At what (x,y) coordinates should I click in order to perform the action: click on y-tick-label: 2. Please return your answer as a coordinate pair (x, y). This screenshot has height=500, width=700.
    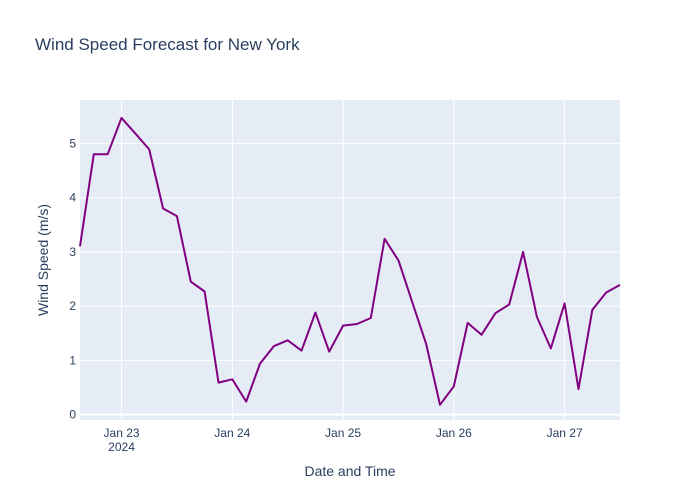
    Looking at the image, I should click on (72, 306).